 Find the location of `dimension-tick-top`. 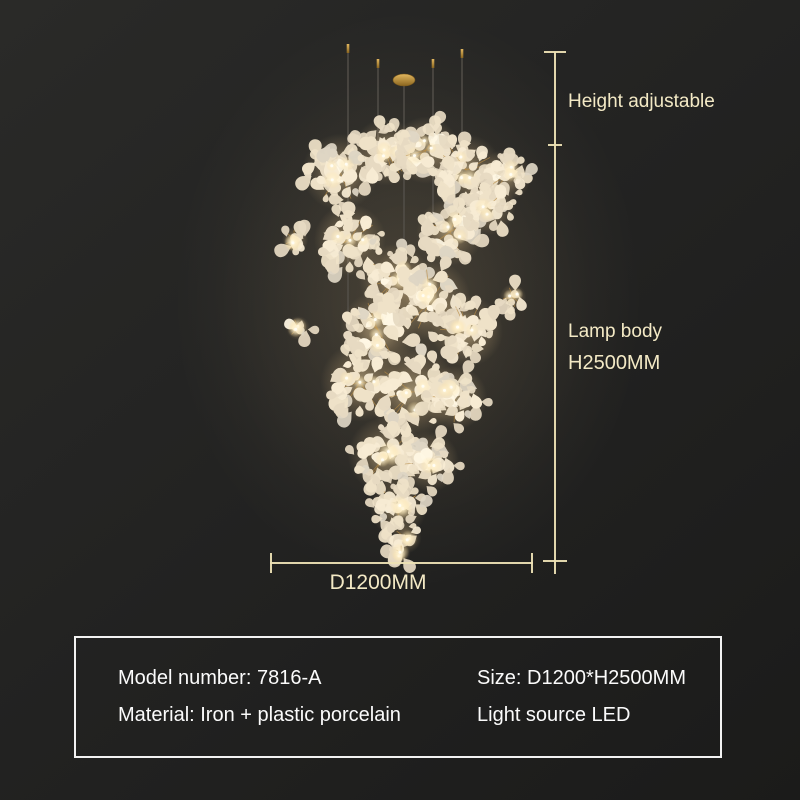

dimension-tick-top is located at coordinates (555, 52).